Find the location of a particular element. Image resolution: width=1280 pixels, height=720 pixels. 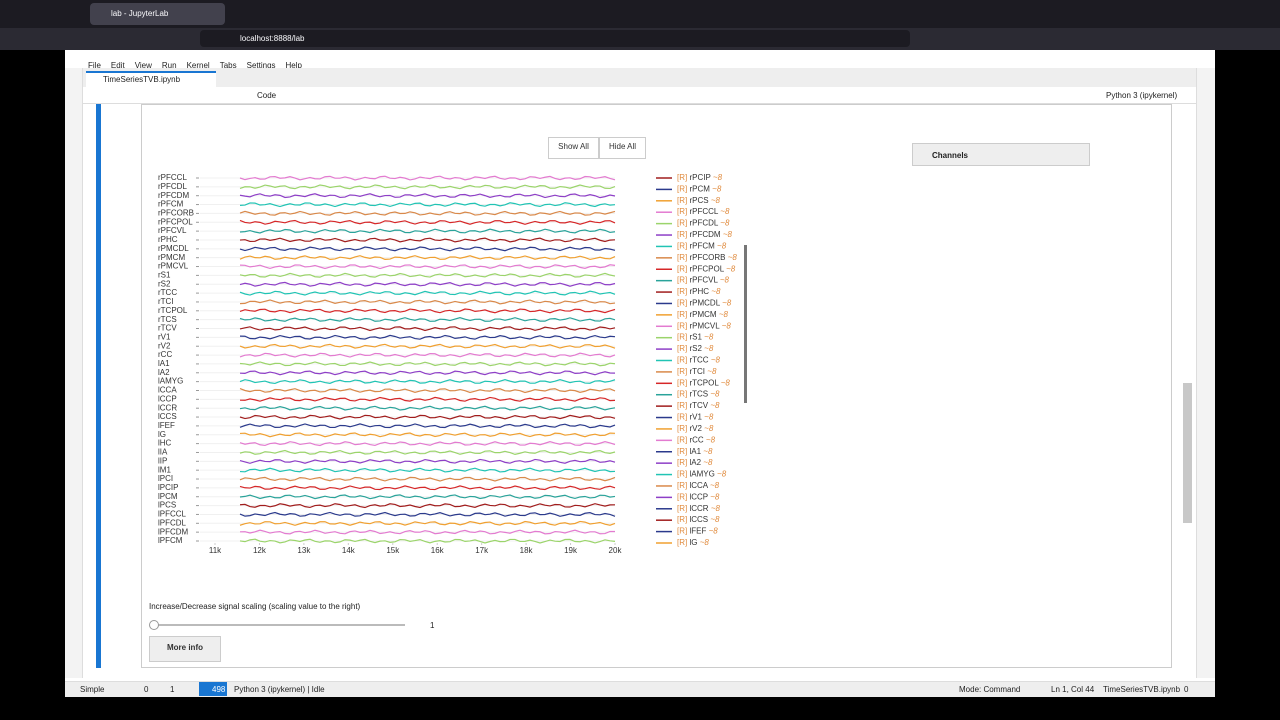

kernel-name: Python 3 (ipykernel) is located at coordinates (1142, 95).